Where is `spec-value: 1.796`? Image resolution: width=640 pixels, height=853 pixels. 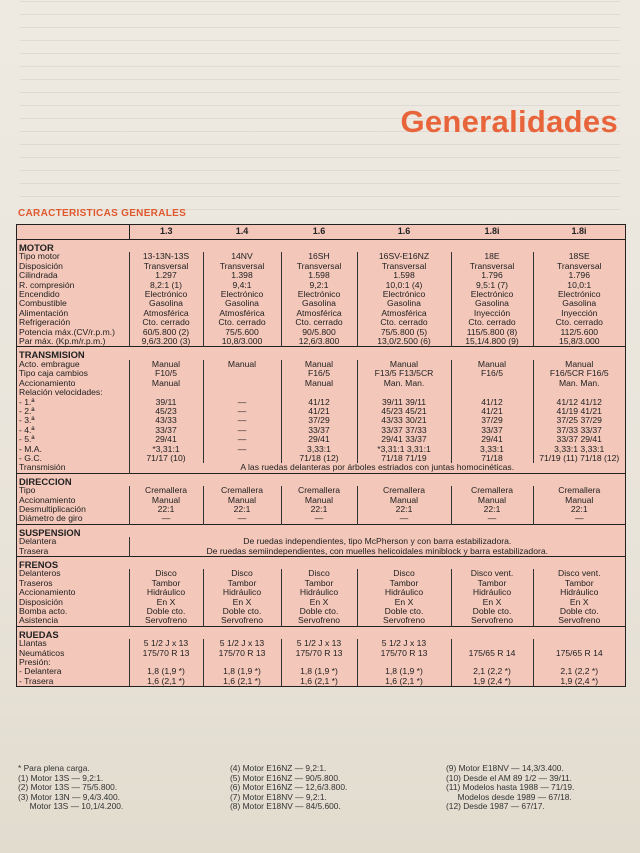
spec-value: 1.796 is located at coordinates (491, 275).